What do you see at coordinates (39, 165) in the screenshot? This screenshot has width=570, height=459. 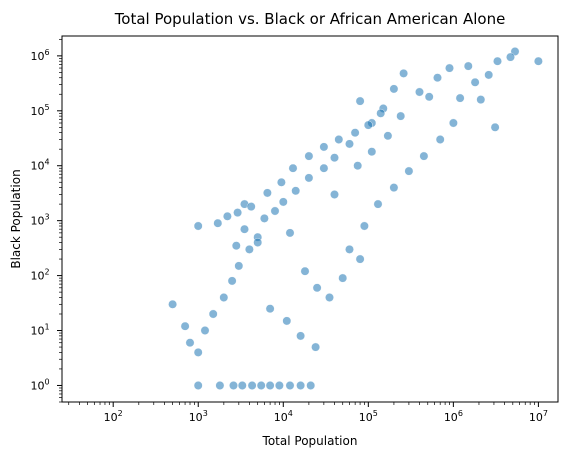 I see `y-tick-label: 10⁴` at bounding box center [39, 165].